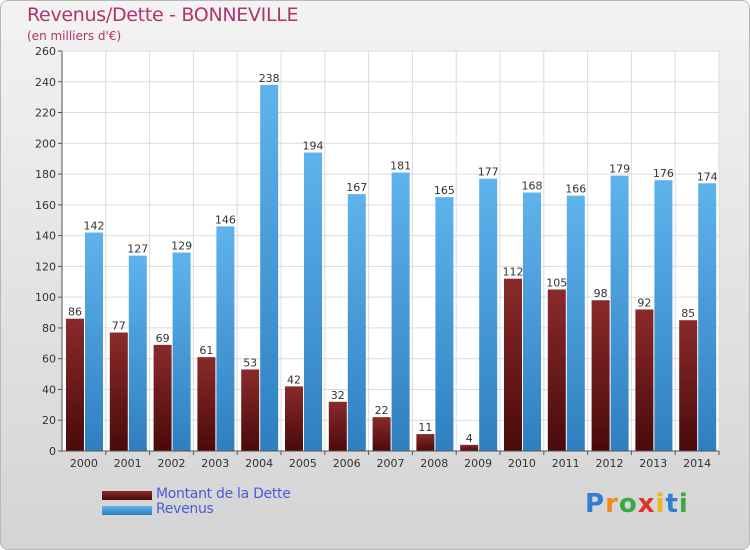 Image resolution: width=750 pixels, height=550 pixels. I want to click on x-tick-label: 2003, so click(215, 463).